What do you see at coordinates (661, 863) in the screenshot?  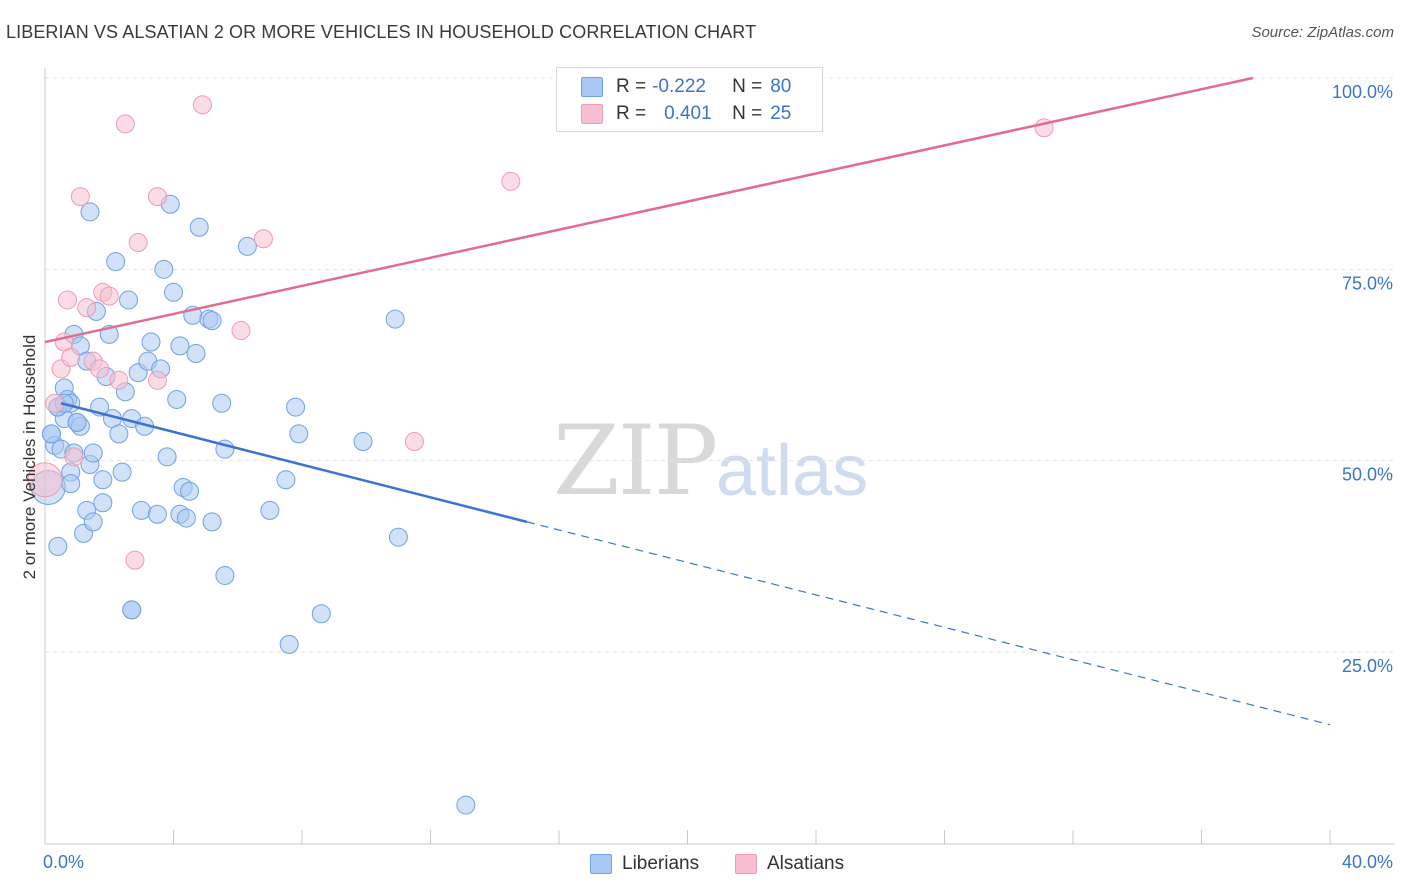 I see `liberians-legend-label: Liberians` at bounding box center [661, 863].